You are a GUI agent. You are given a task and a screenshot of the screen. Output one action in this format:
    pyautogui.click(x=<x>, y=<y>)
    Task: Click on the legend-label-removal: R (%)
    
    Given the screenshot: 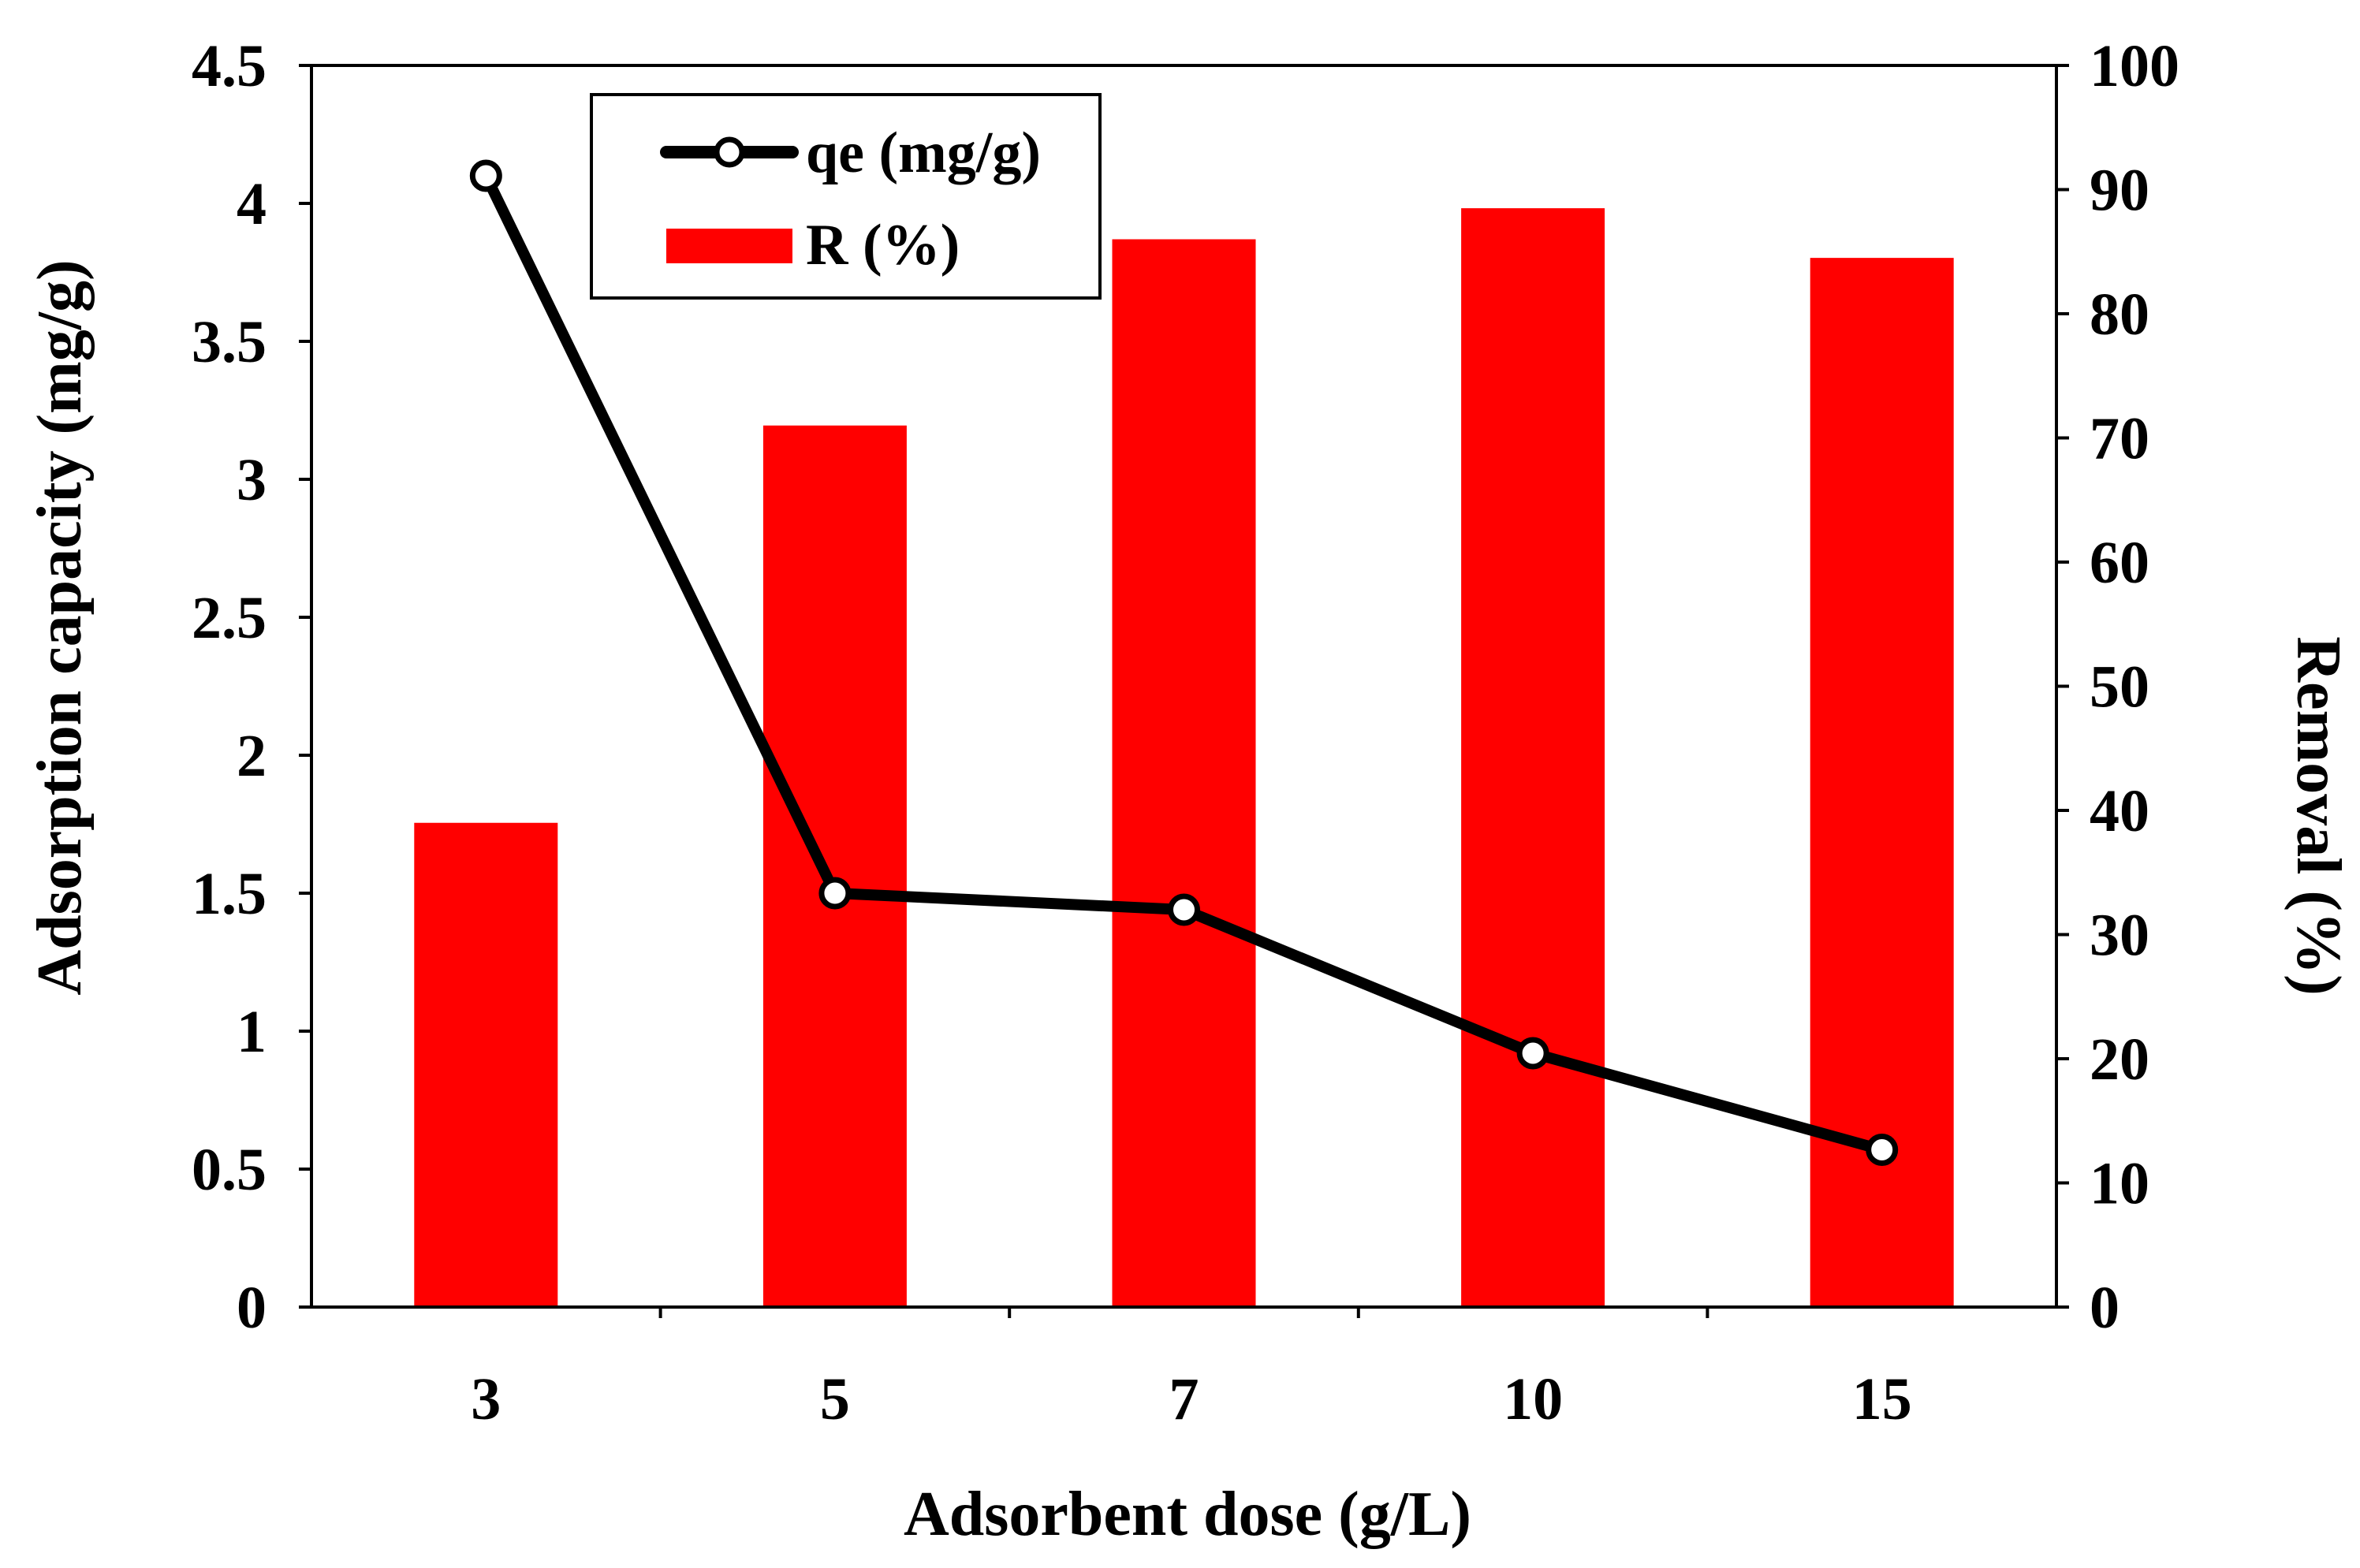 What is the action you would take?
    pyautogui.click(x=883, y=245)
    